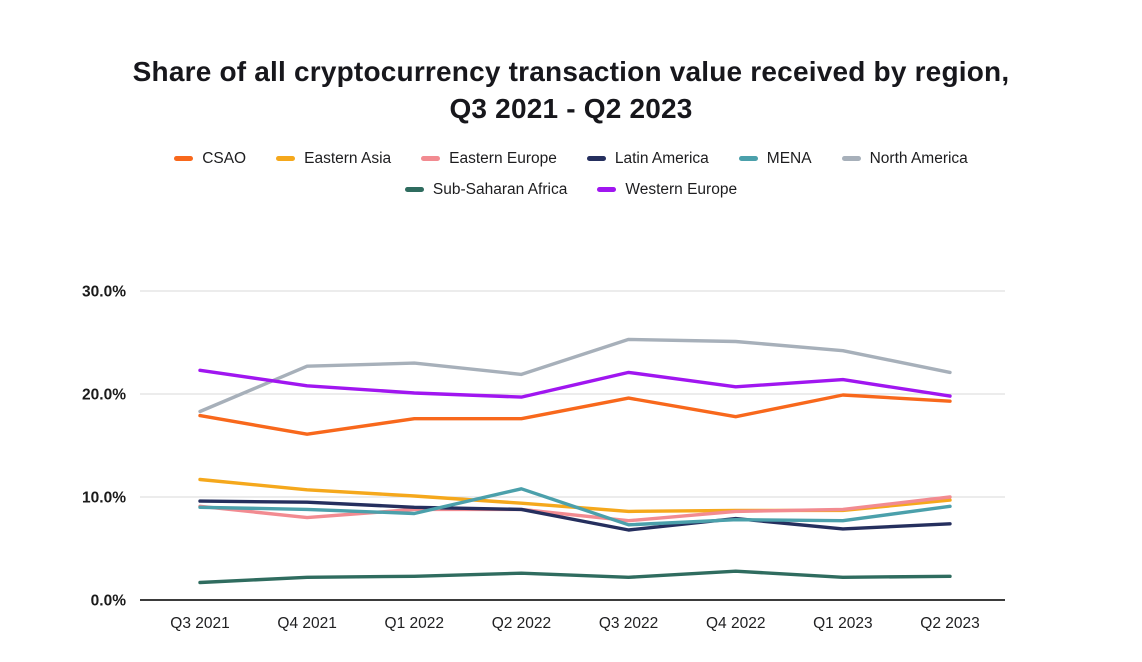 The height and width of the screenshot is (662, 1142). I want to click on x-tick-label: Q2 2022, so click(521, 623).